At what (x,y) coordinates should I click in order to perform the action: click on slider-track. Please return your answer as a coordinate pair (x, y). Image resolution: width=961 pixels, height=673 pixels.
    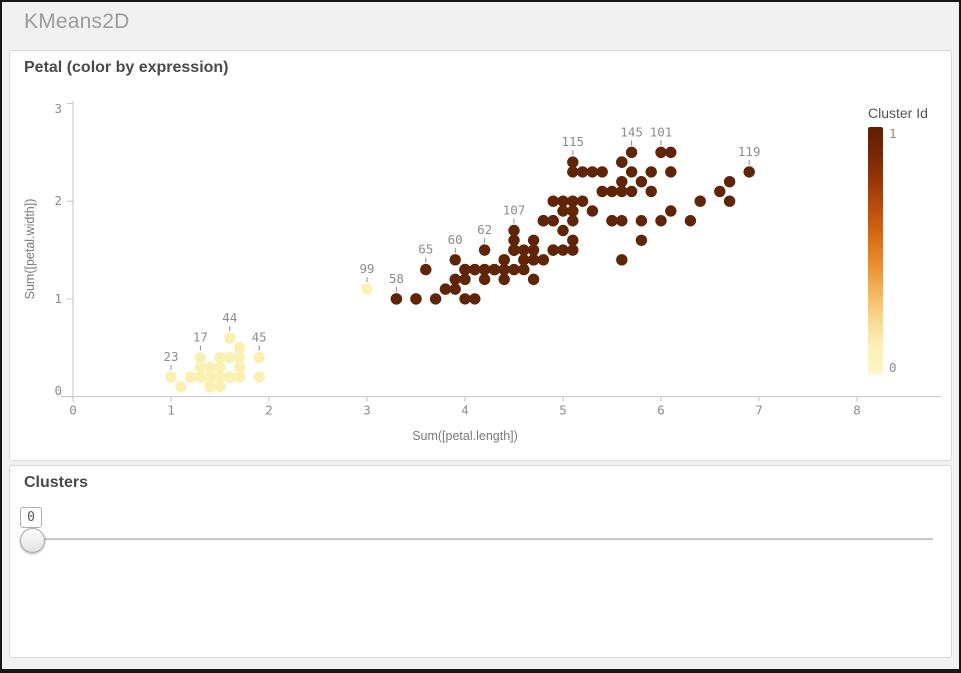
    Looking at the image, I should click on (478, 539).